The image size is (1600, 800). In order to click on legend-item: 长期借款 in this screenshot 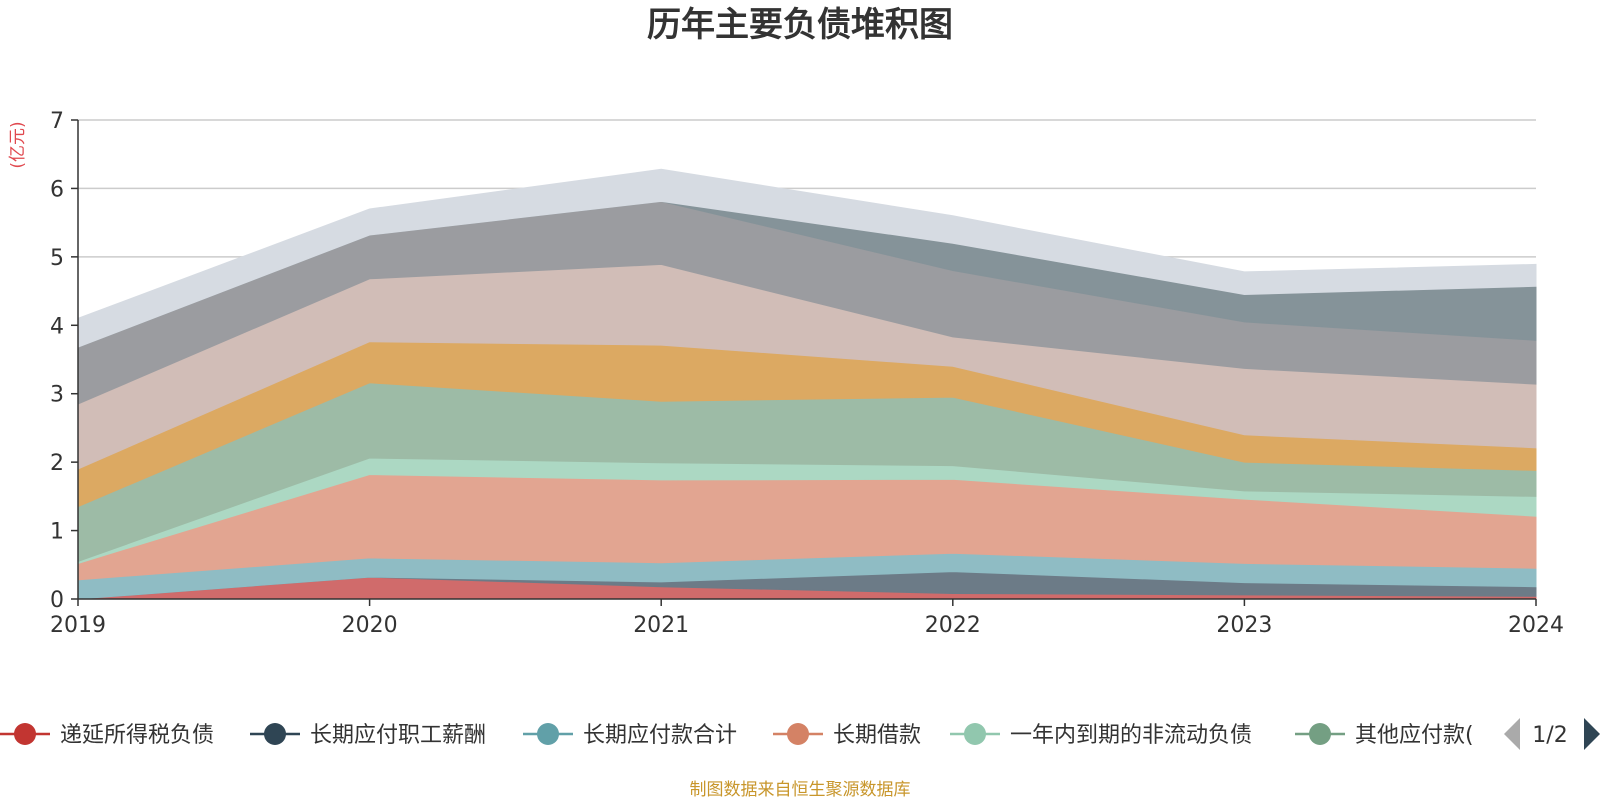, I will do `click(847, 735)`.